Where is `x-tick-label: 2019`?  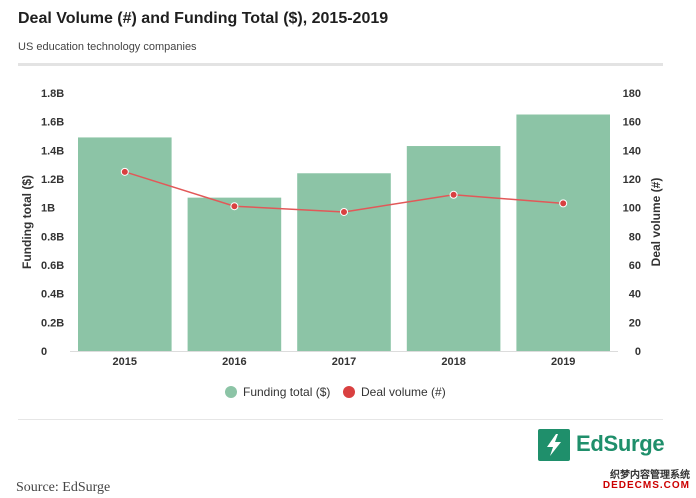
x-tick-label: 2019 is located at coordinates (563, 362).